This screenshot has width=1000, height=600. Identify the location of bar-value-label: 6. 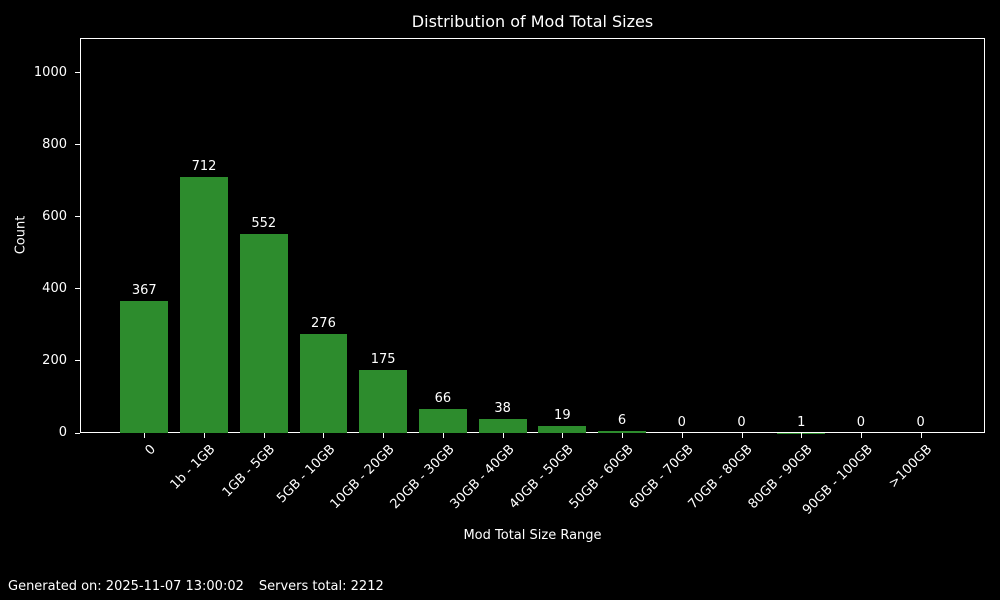
(622, 420).